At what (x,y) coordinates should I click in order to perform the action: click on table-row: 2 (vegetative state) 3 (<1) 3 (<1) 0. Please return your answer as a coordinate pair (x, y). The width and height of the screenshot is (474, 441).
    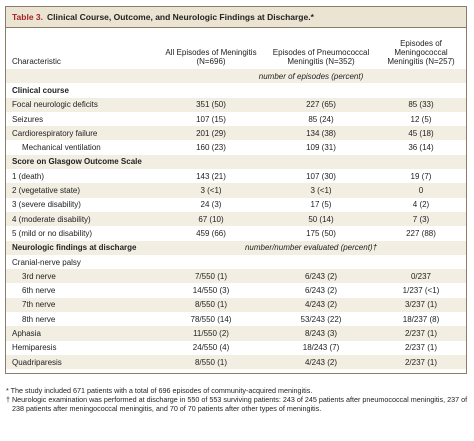
    Looking at the image, I should click on (236, 190).